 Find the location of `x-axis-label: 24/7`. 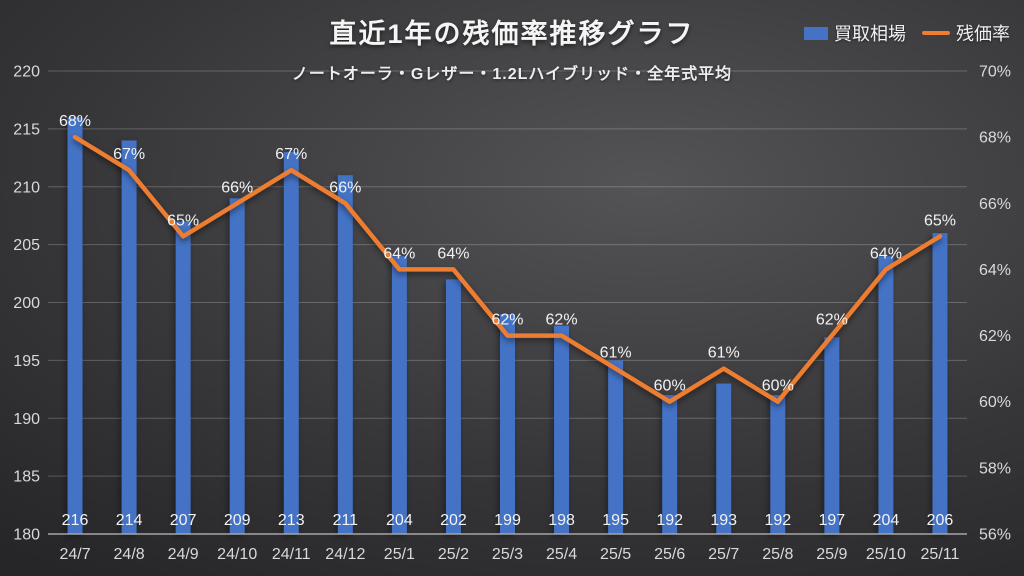

x-axis-label: 24/7 is located at coordinates (74, 554).